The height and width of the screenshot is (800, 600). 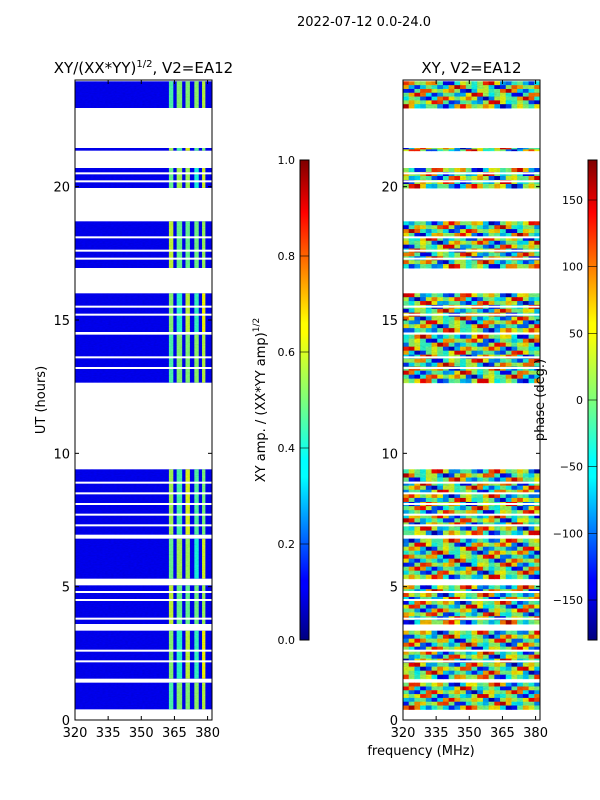 I want to click on colorbar-tick-label: 1.0, so click(x=287, y=160).